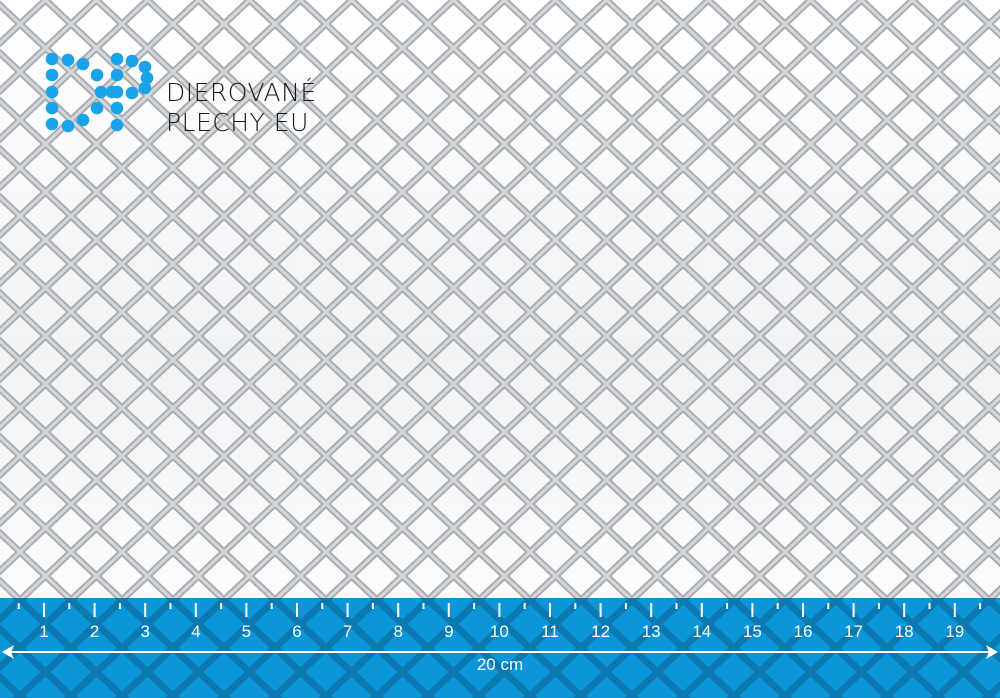  What do you see at coordinates (904, 631) in the screenshot?
I see `ruler-mark-label: 18` at bounding box center [904, 631].